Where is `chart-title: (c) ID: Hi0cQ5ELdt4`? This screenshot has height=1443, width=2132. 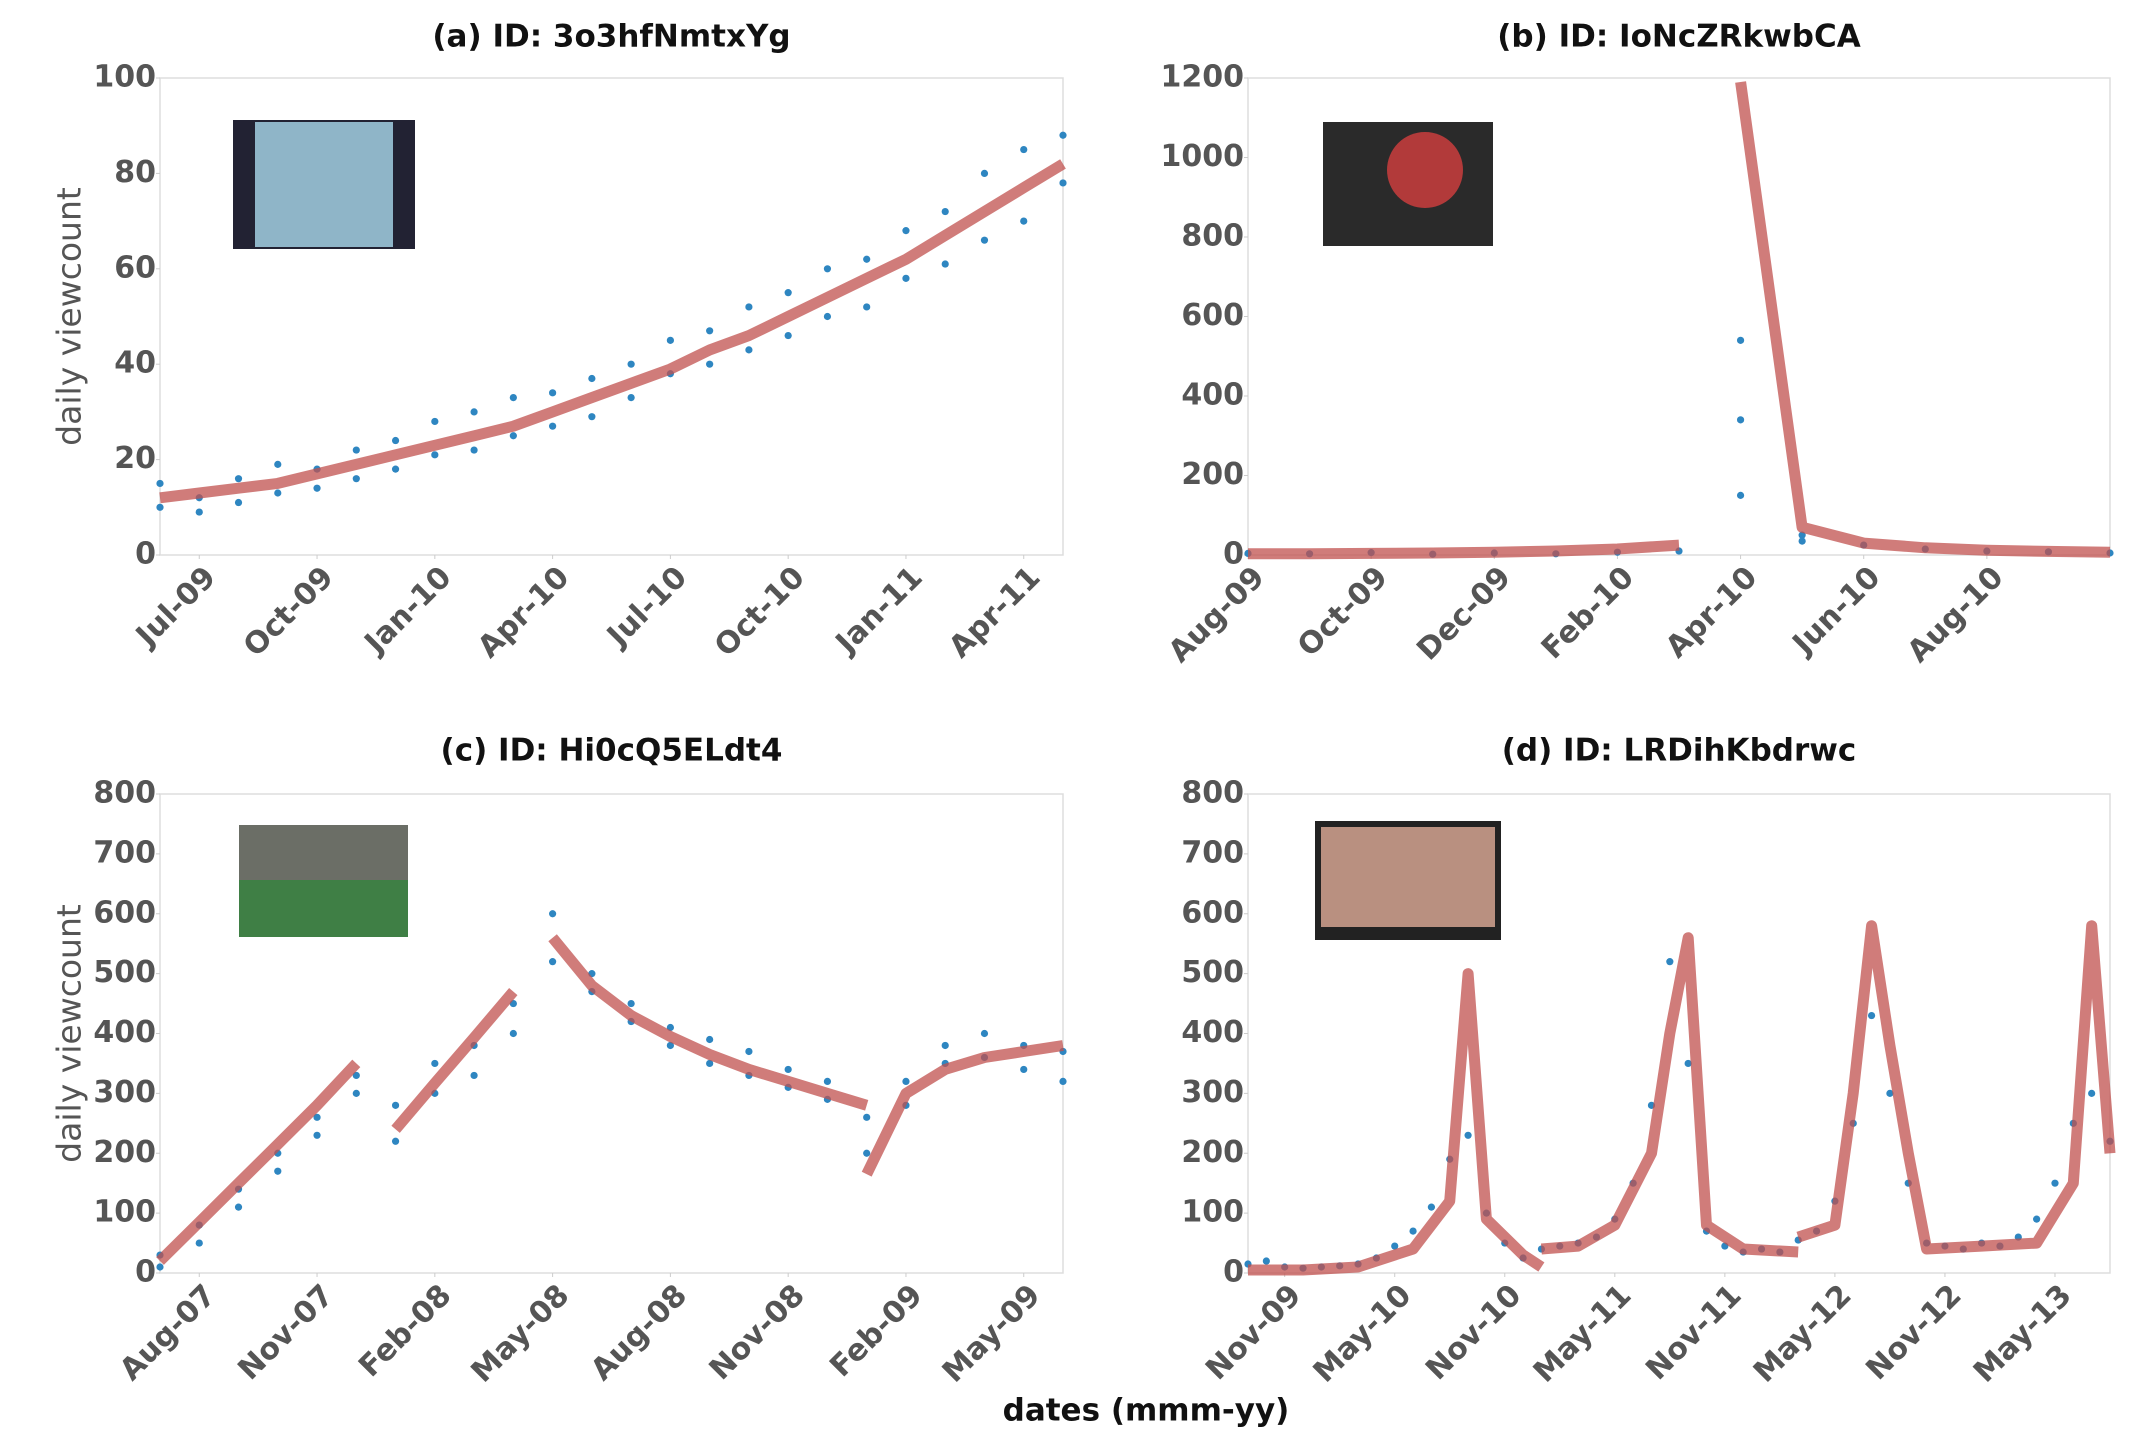 chart-title: (c) ID: Hi0cQ5ELdt4 is located at coordinates (612, 751).